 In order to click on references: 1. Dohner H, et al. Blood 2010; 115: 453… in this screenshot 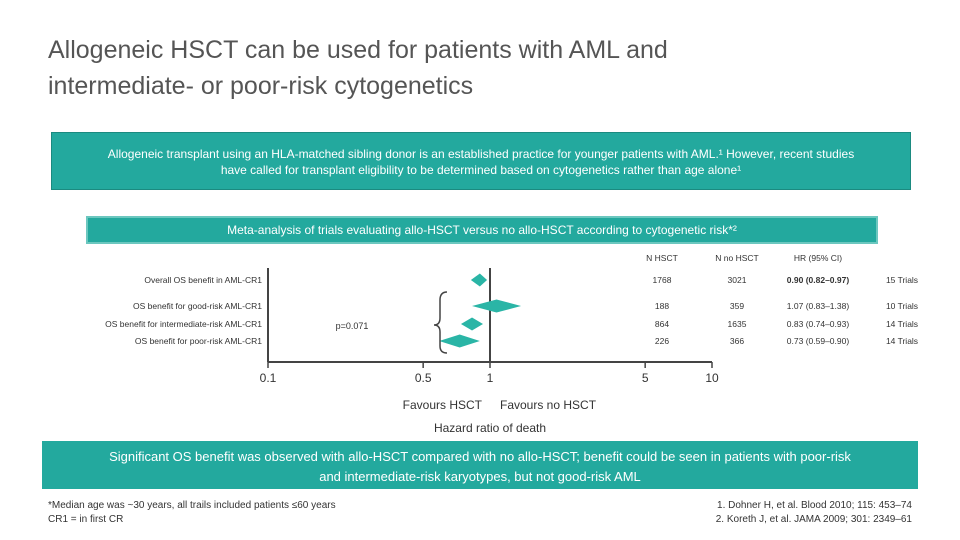, I will do `click(814, 513)`.